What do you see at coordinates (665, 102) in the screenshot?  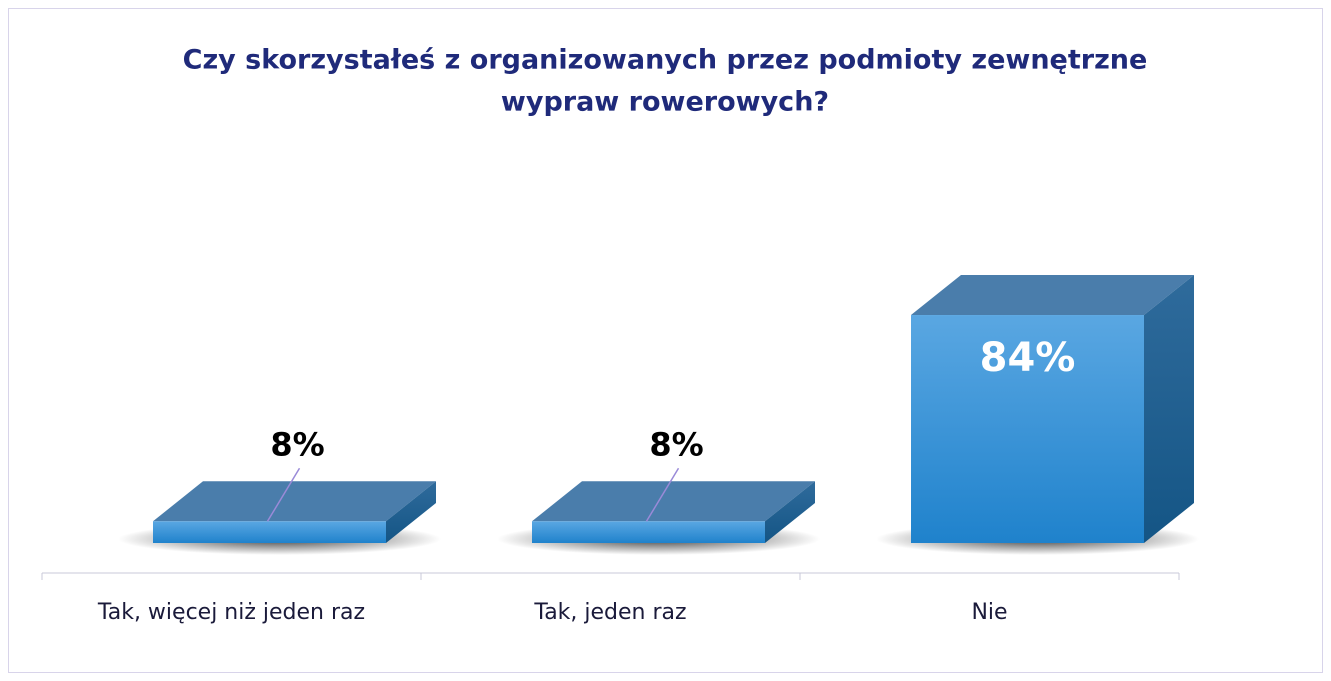 I see `chart-title: wypraw rowerowych?` at bounding box center [665, 102].